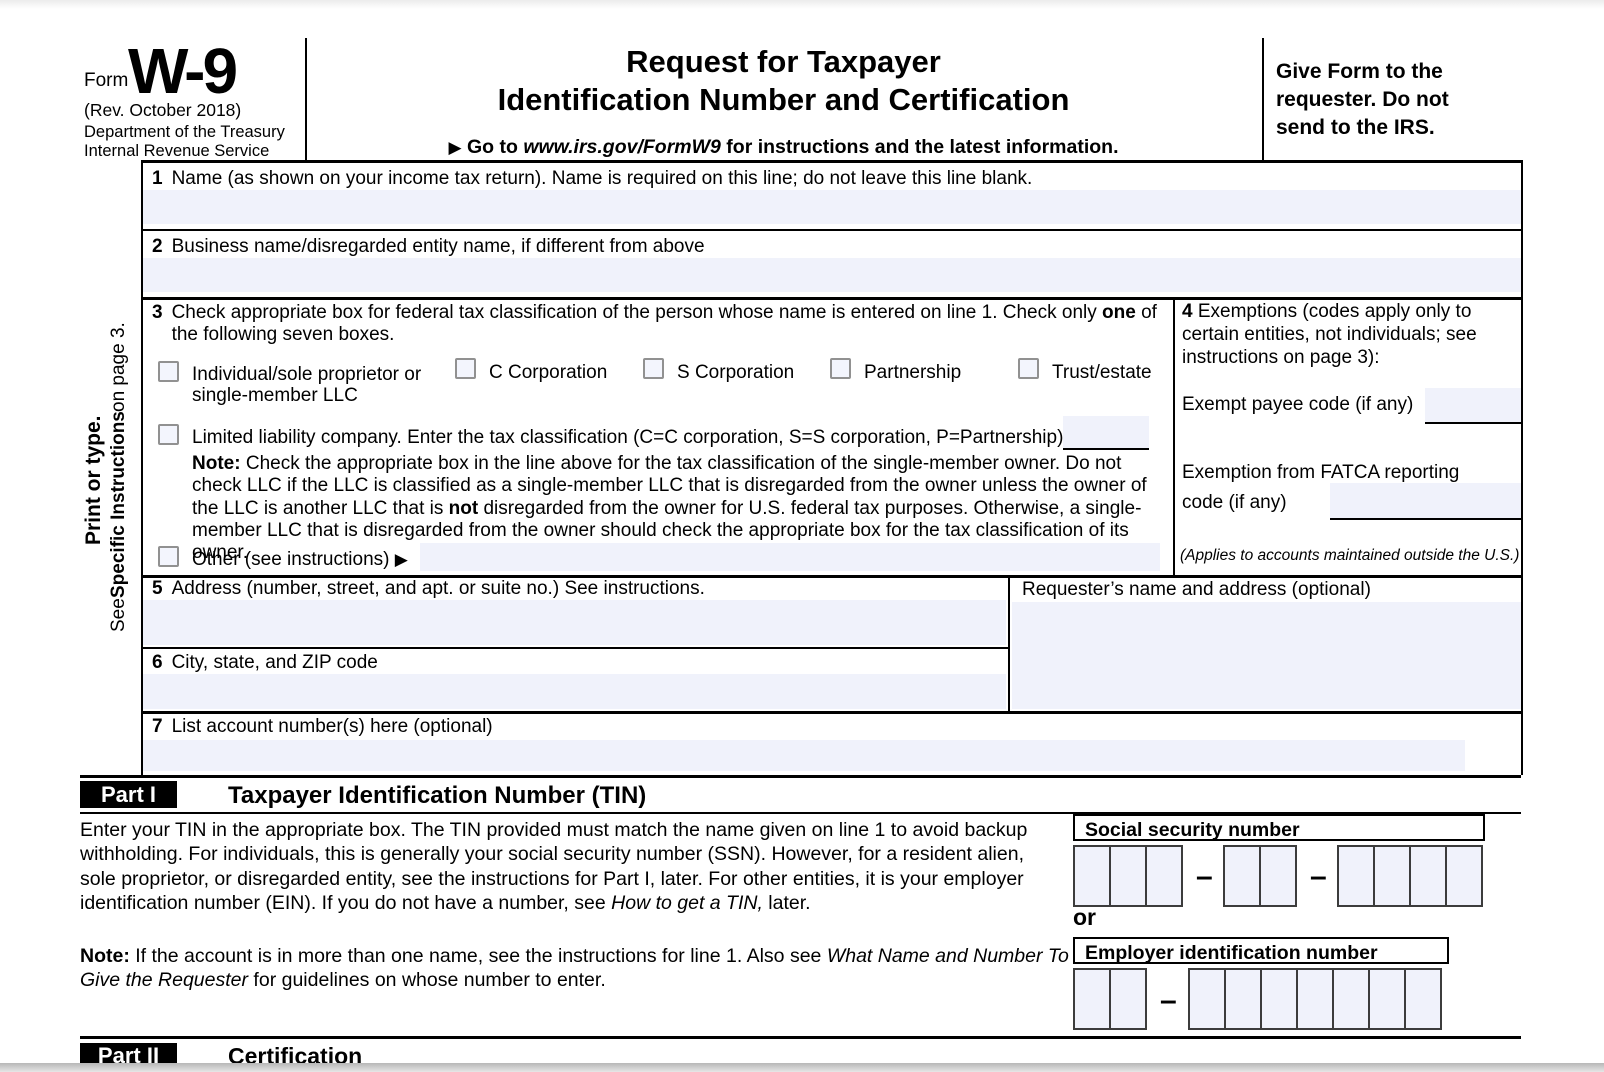 The height and width of the screenshot is (1072, 1604). Describe the element at coordinates (184, 132) in the screenshot. I see `department-label: Department of the Treasury` at that location.